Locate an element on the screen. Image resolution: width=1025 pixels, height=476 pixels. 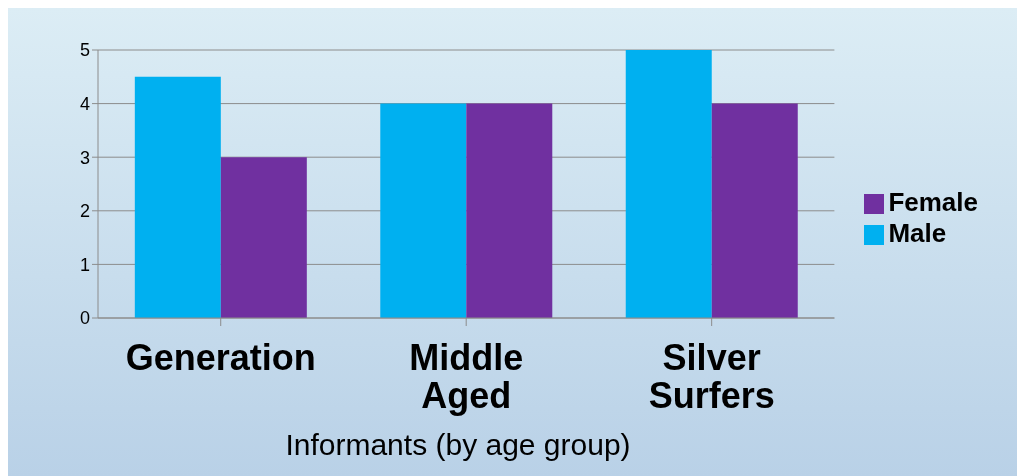
x-axis-title: Informants (by age group) is located at coordinates (458, 445).